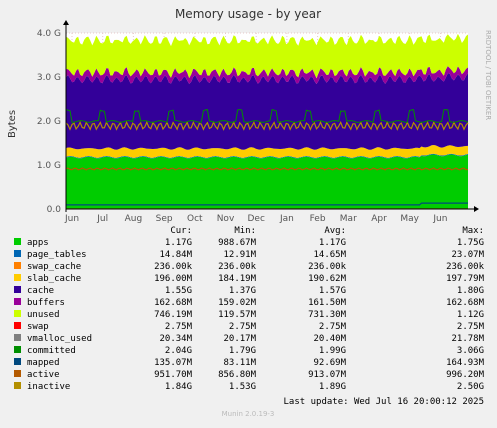 Image resolution: width=497 pixels, height=428 pixels. I want to click on legend-avg-buffers: 161.50M, so click(327, 303).